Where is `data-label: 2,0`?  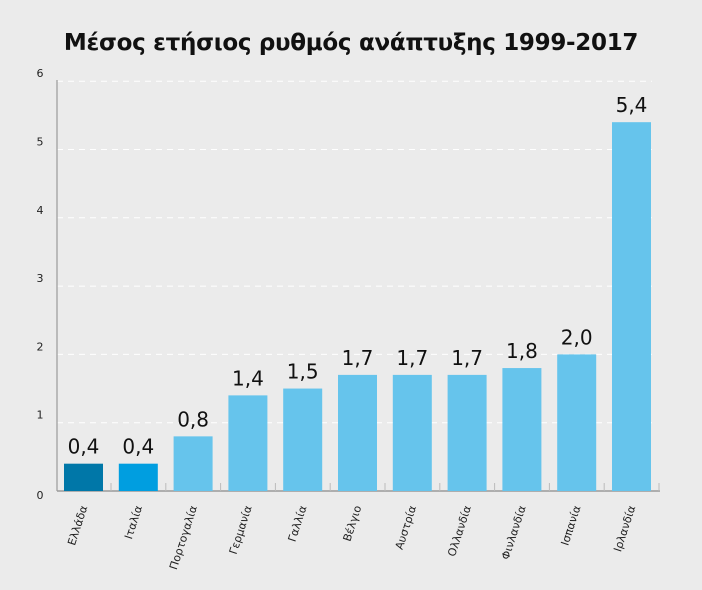 data-label: 2,0 is located at coordinates (577, 337).